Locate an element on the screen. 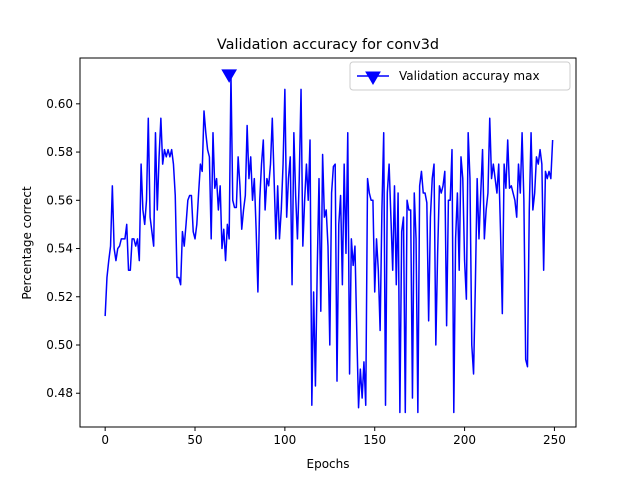 The width and height of the screenshot is (640, 480). y-tick-label: 0.52 is located at coordinates (59, 297).